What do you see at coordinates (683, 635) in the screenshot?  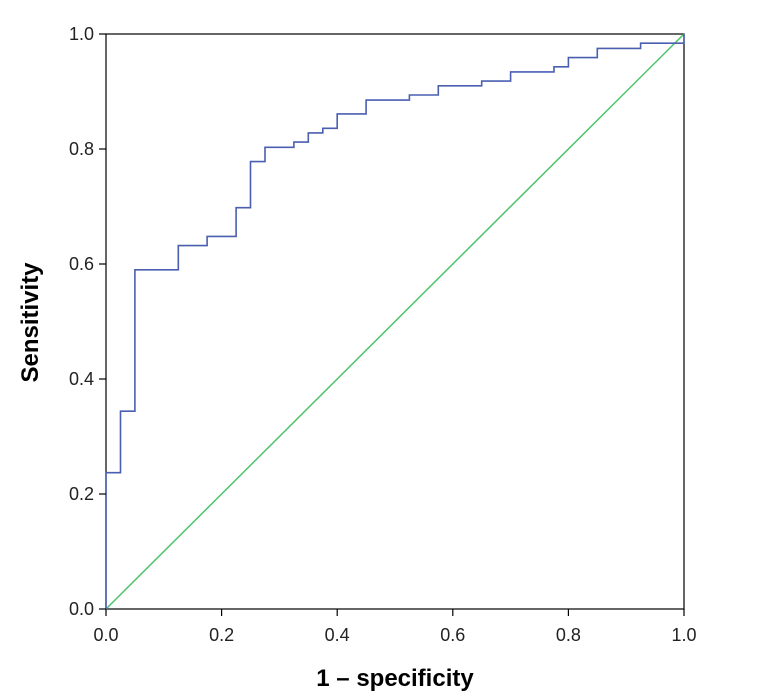 I see `x-tick-label: 1.0` at bounding box center [683, 635].